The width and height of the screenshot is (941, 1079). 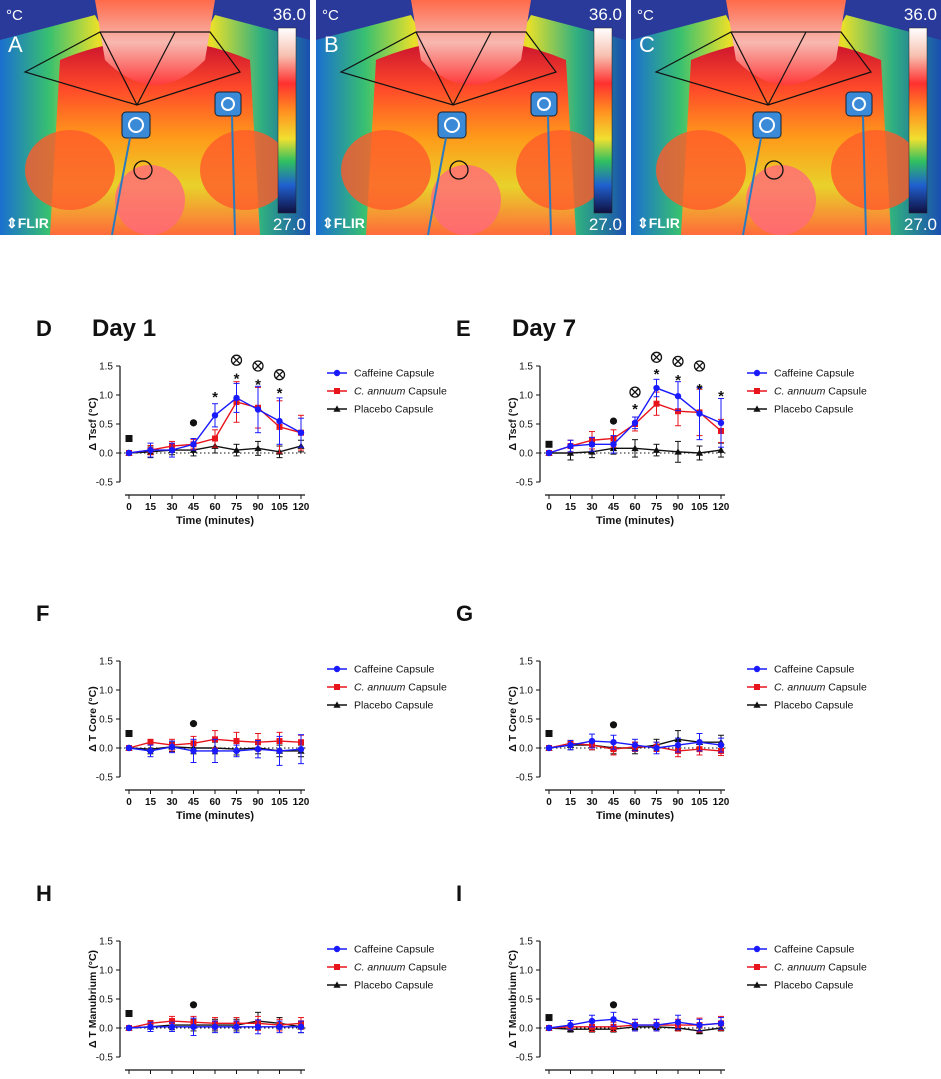 I want to click on panel-letter-H: H, so click(x=44, y=893).